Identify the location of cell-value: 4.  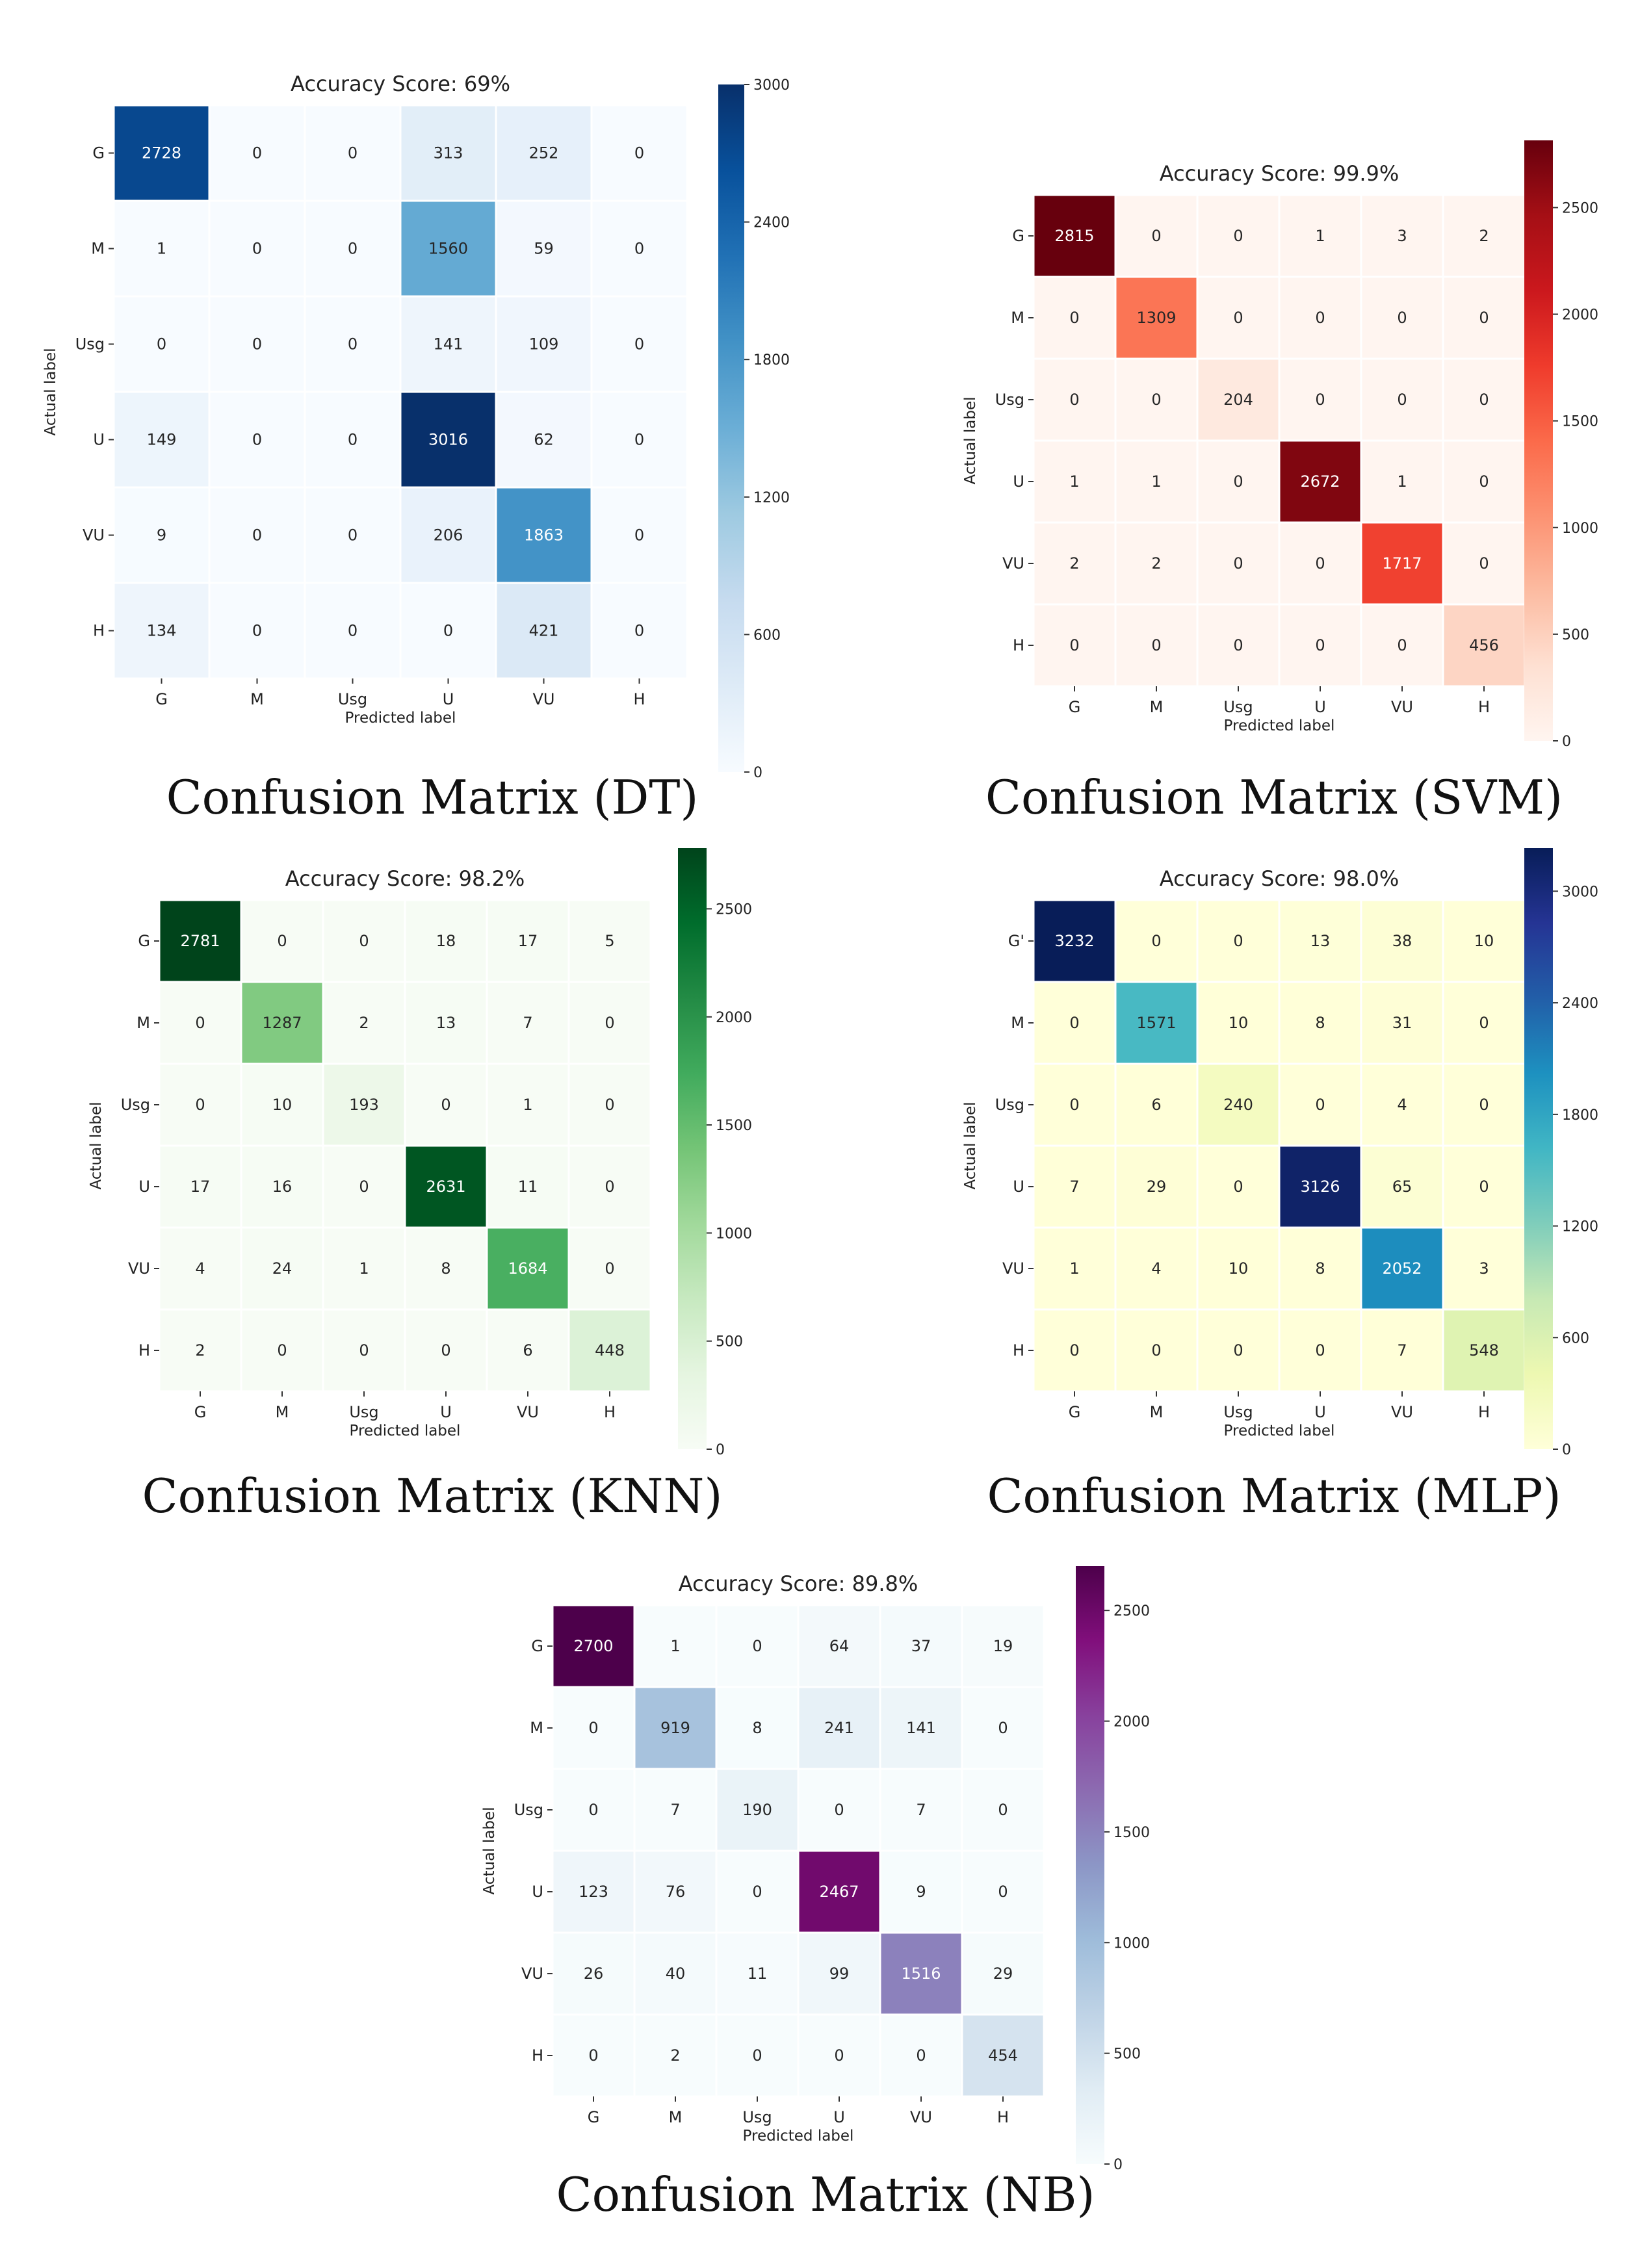
(1402, 1105).